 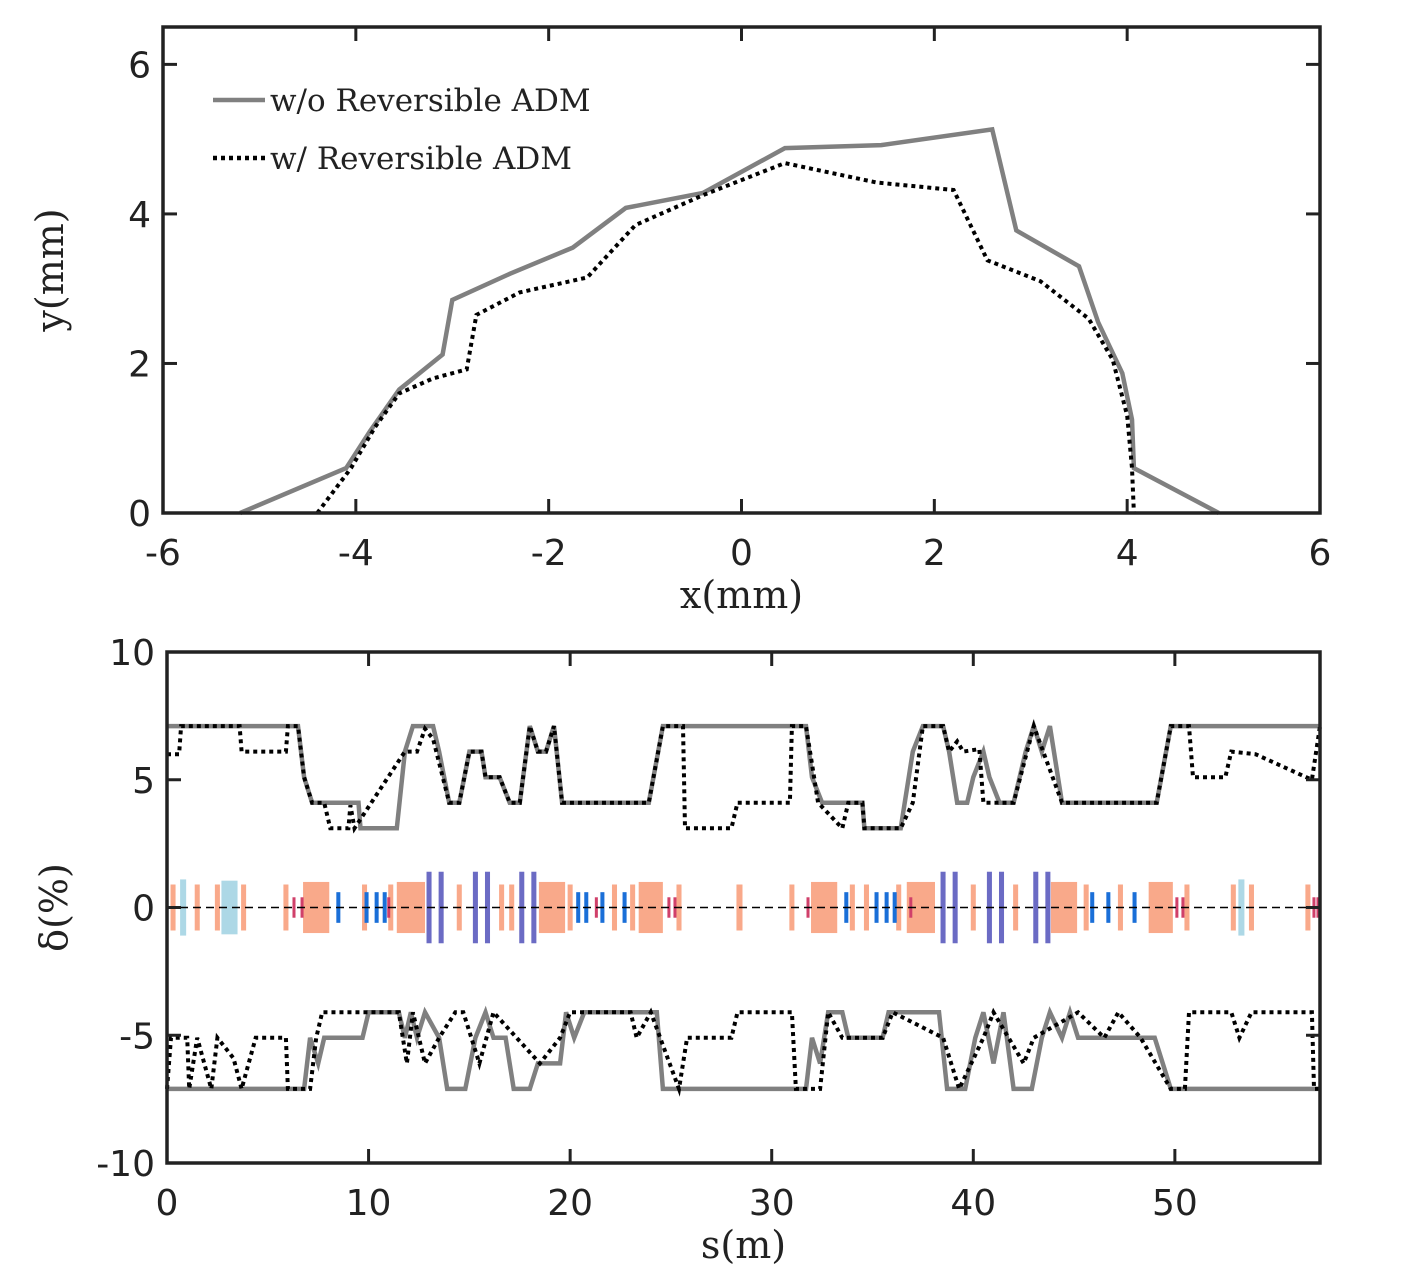 I want to click on x-tick-label: -2, so click(x=549, y=553).